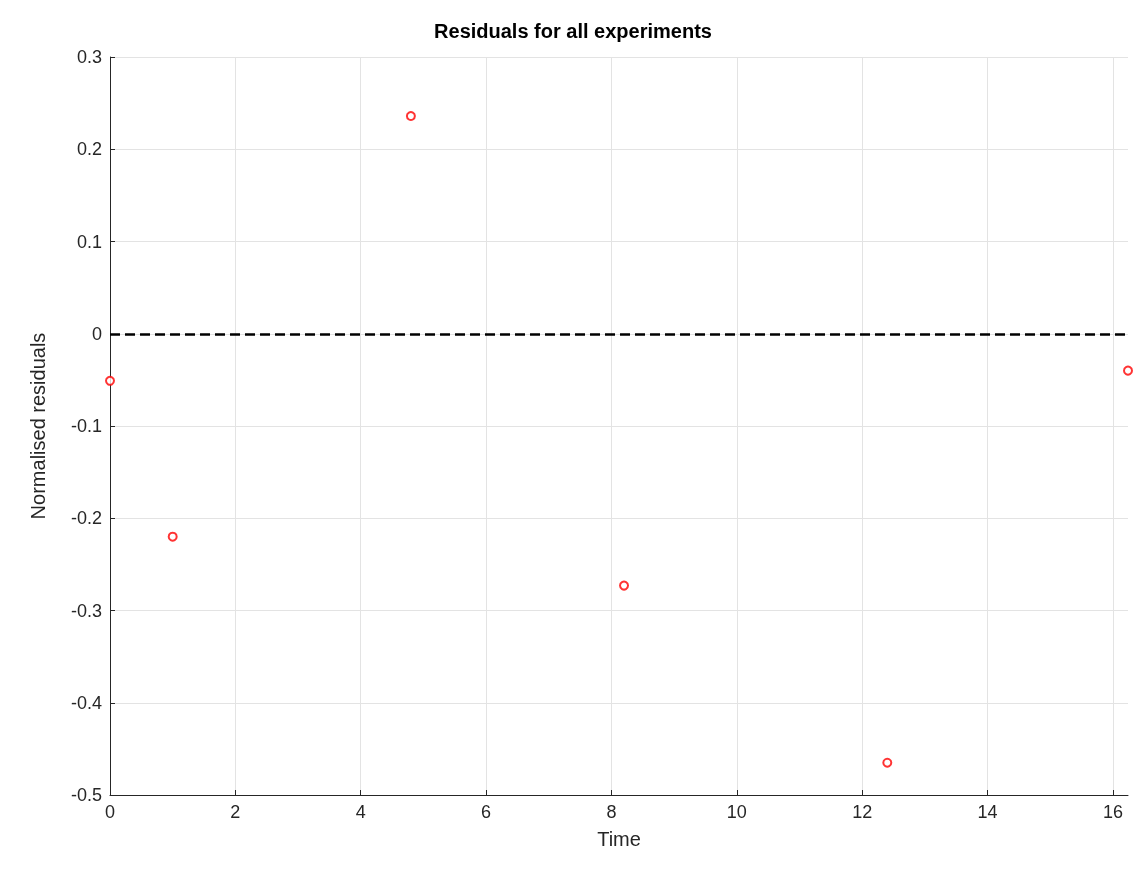  I want to click on y-tick-label: 0.2, so click(89, 149).